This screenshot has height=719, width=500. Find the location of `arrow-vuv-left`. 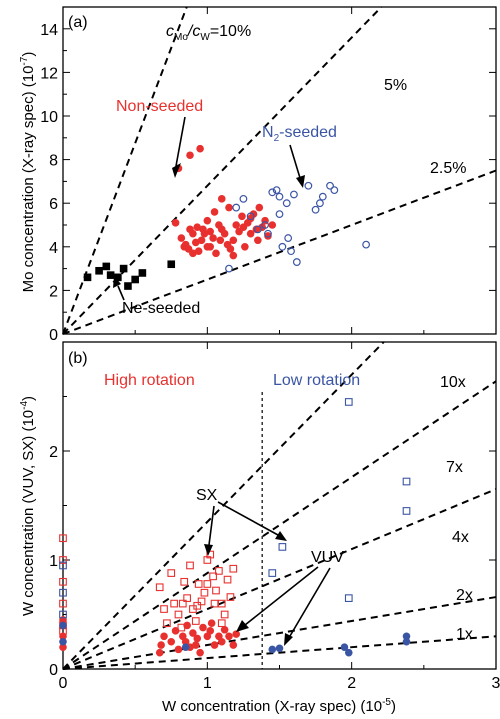

arrow-vuv-left is located at coordinates (281, 596).